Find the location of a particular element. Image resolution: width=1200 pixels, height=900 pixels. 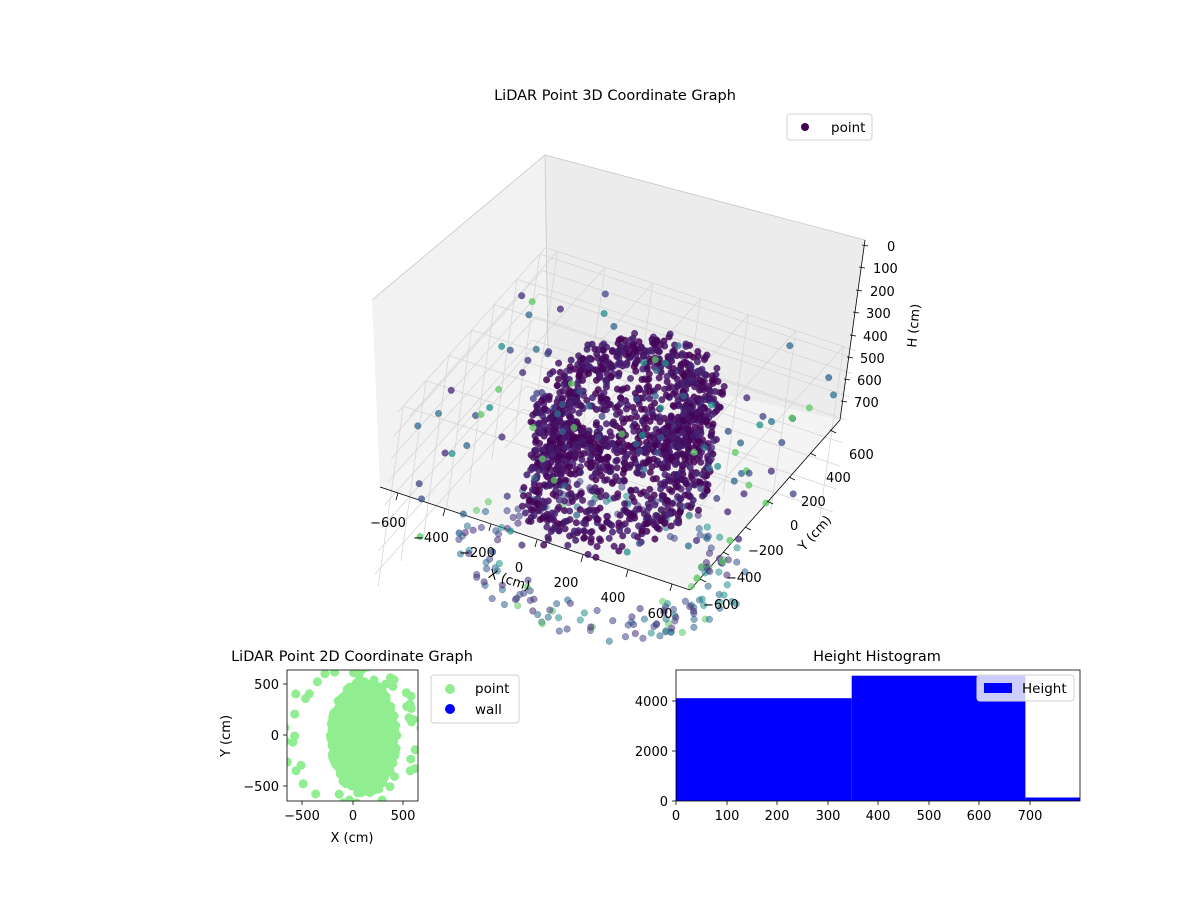

y2d-tick-0: −500 is located at coordinates (261, 787).